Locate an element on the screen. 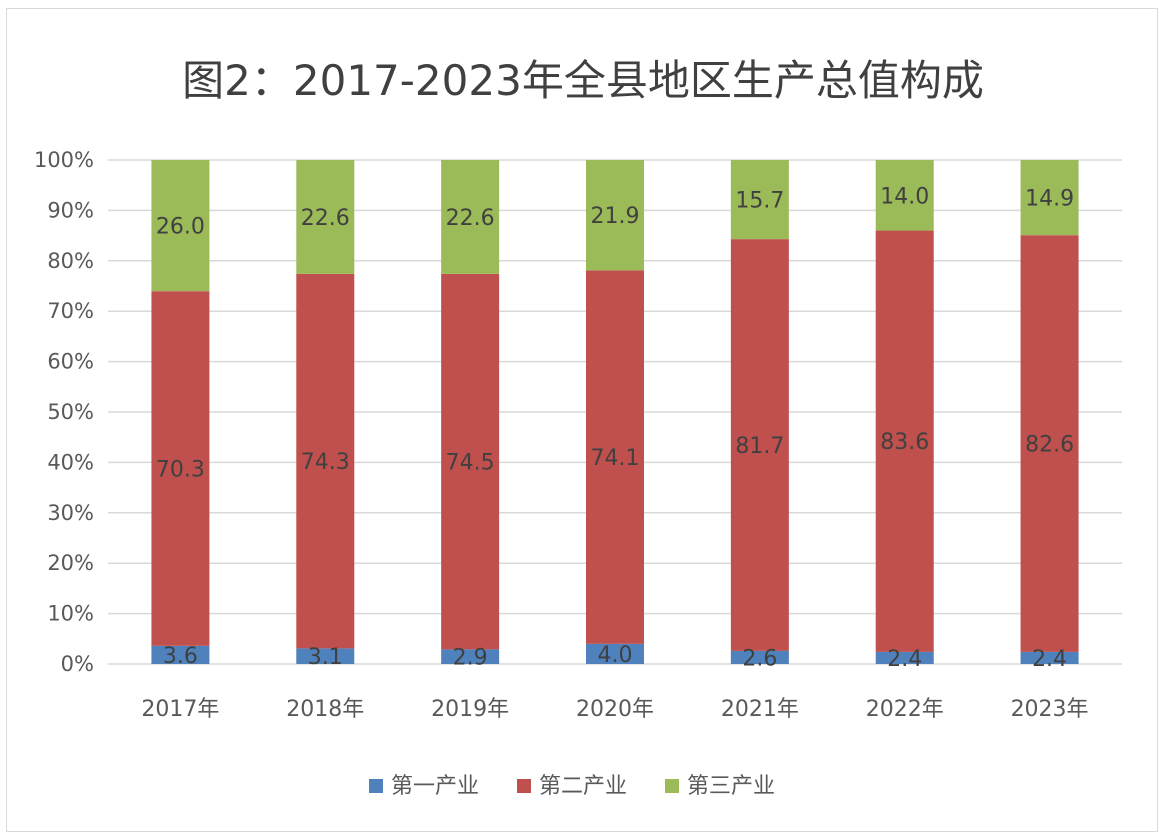  x-tick-label: 2018年 is located at coordinates (325, 709).